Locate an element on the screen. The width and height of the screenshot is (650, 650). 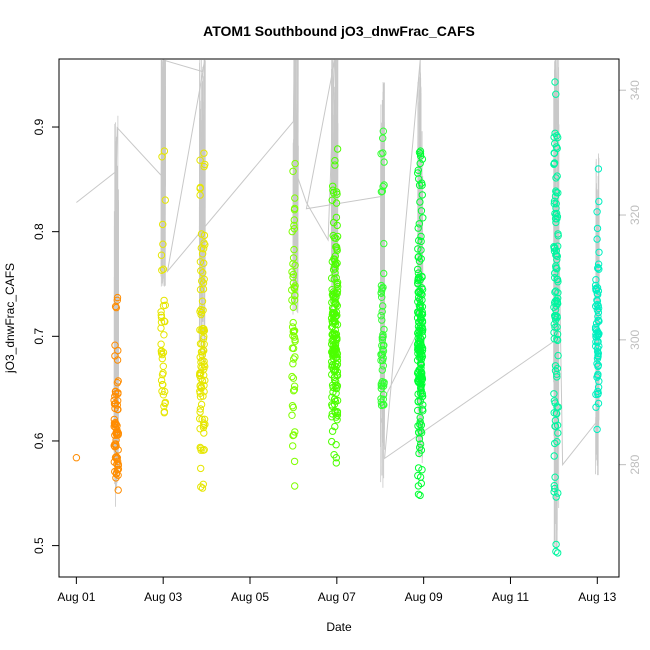
y-tick-label: 0.9 is located at coordinates (39, 126).